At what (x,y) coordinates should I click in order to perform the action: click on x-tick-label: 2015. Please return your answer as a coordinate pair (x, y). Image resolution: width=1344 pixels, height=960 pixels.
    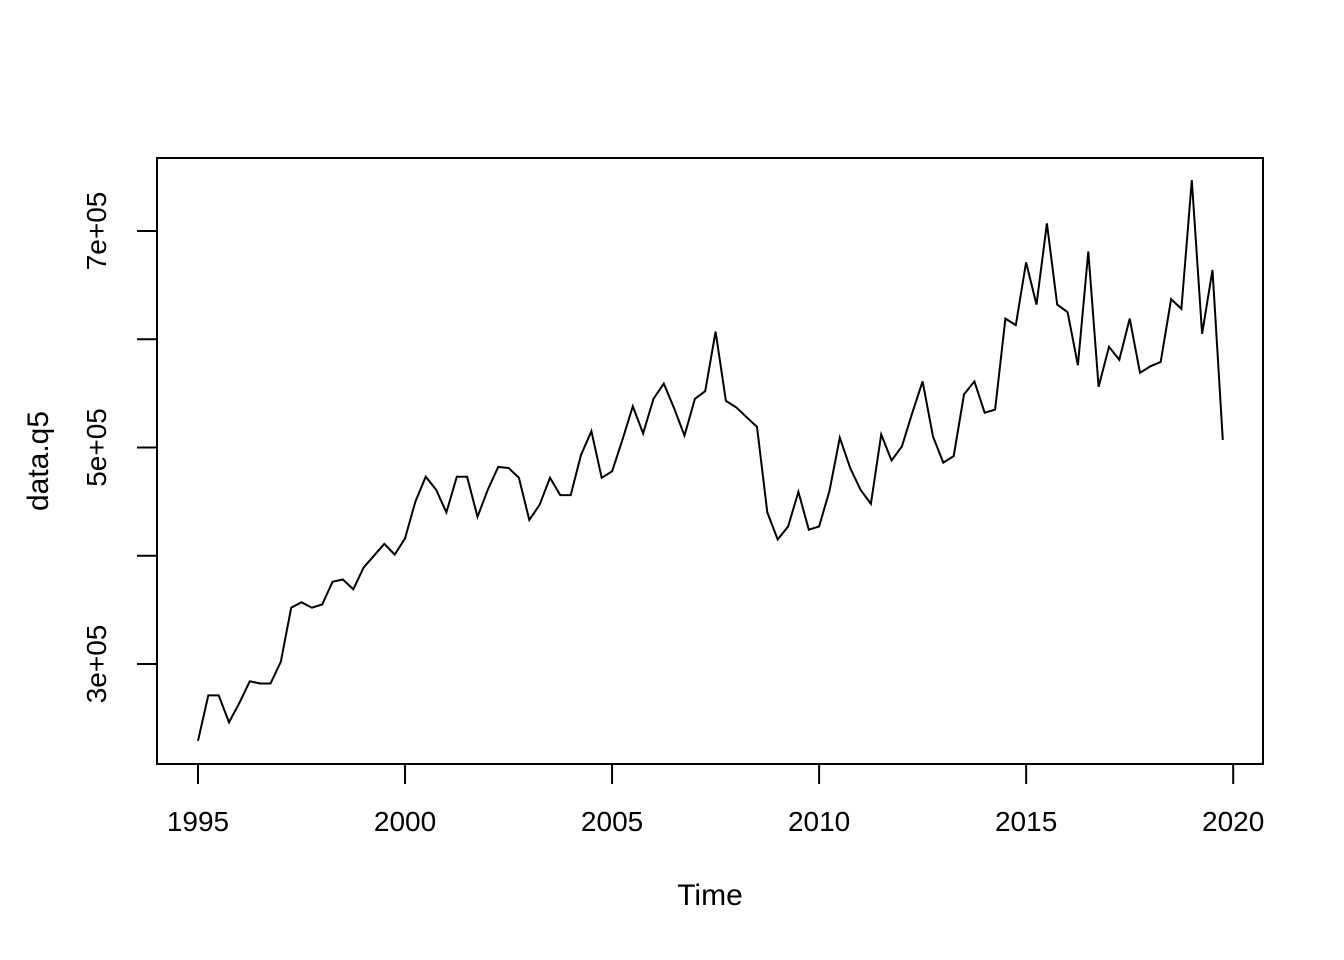
    Looking at the image, I should click on (1026, 821).